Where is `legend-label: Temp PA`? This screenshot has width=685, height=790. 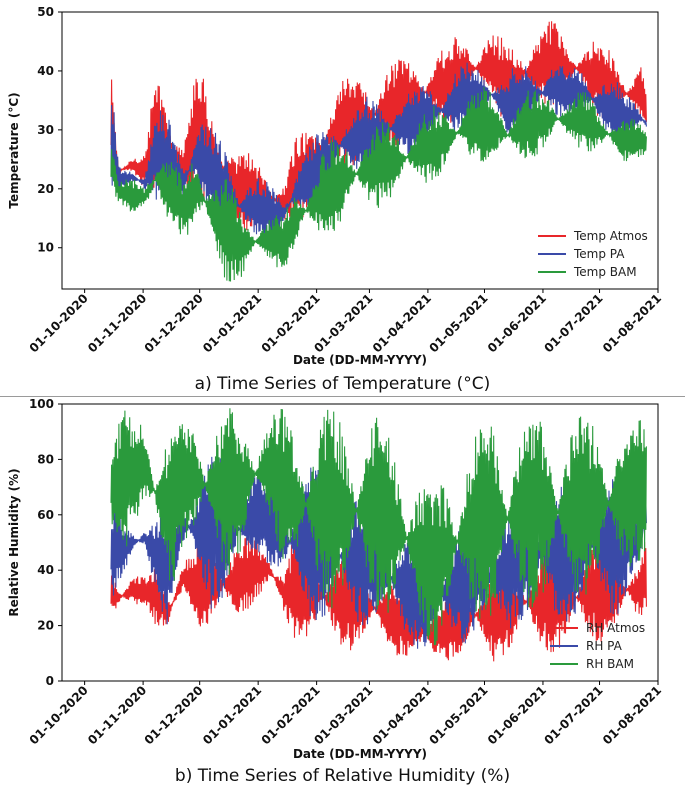
legend-label: Temp PA is located at coordinates (599, 254).